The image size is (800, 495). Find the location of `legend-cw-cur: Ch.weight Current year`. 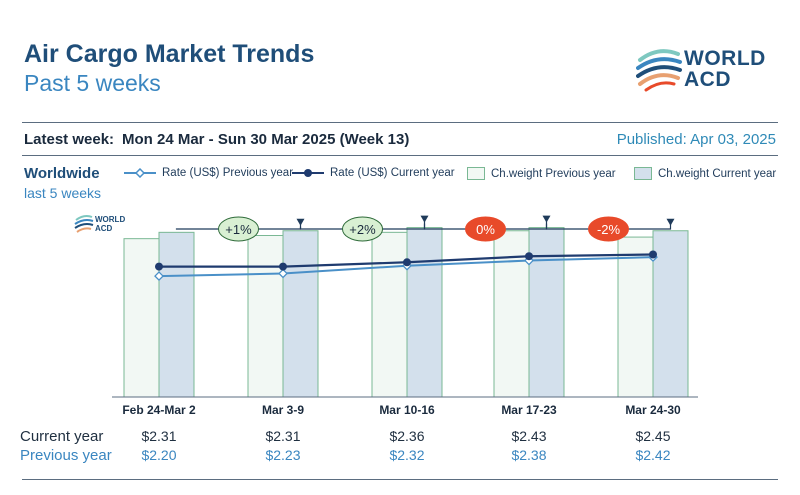

legend-cw-cur: Ch.weight Current year is located at coordinates (705, 173).